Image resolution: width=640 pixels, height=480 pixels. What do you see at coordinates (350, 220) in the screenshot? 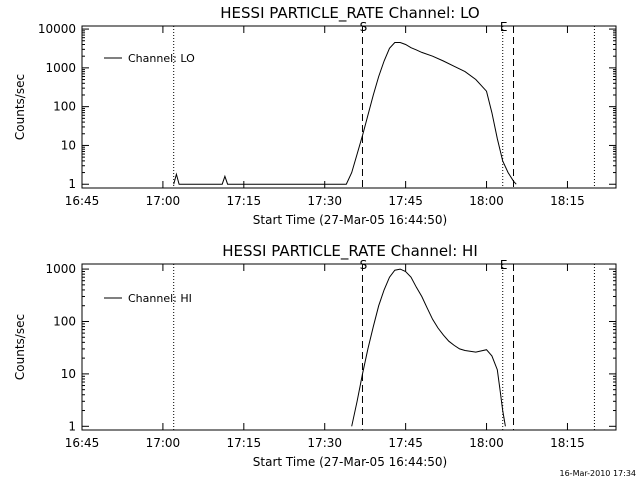
I see `x-axis-label-lo: Start Time (27-Mar-05 16:44:50)` at bounding box center [350, 220].